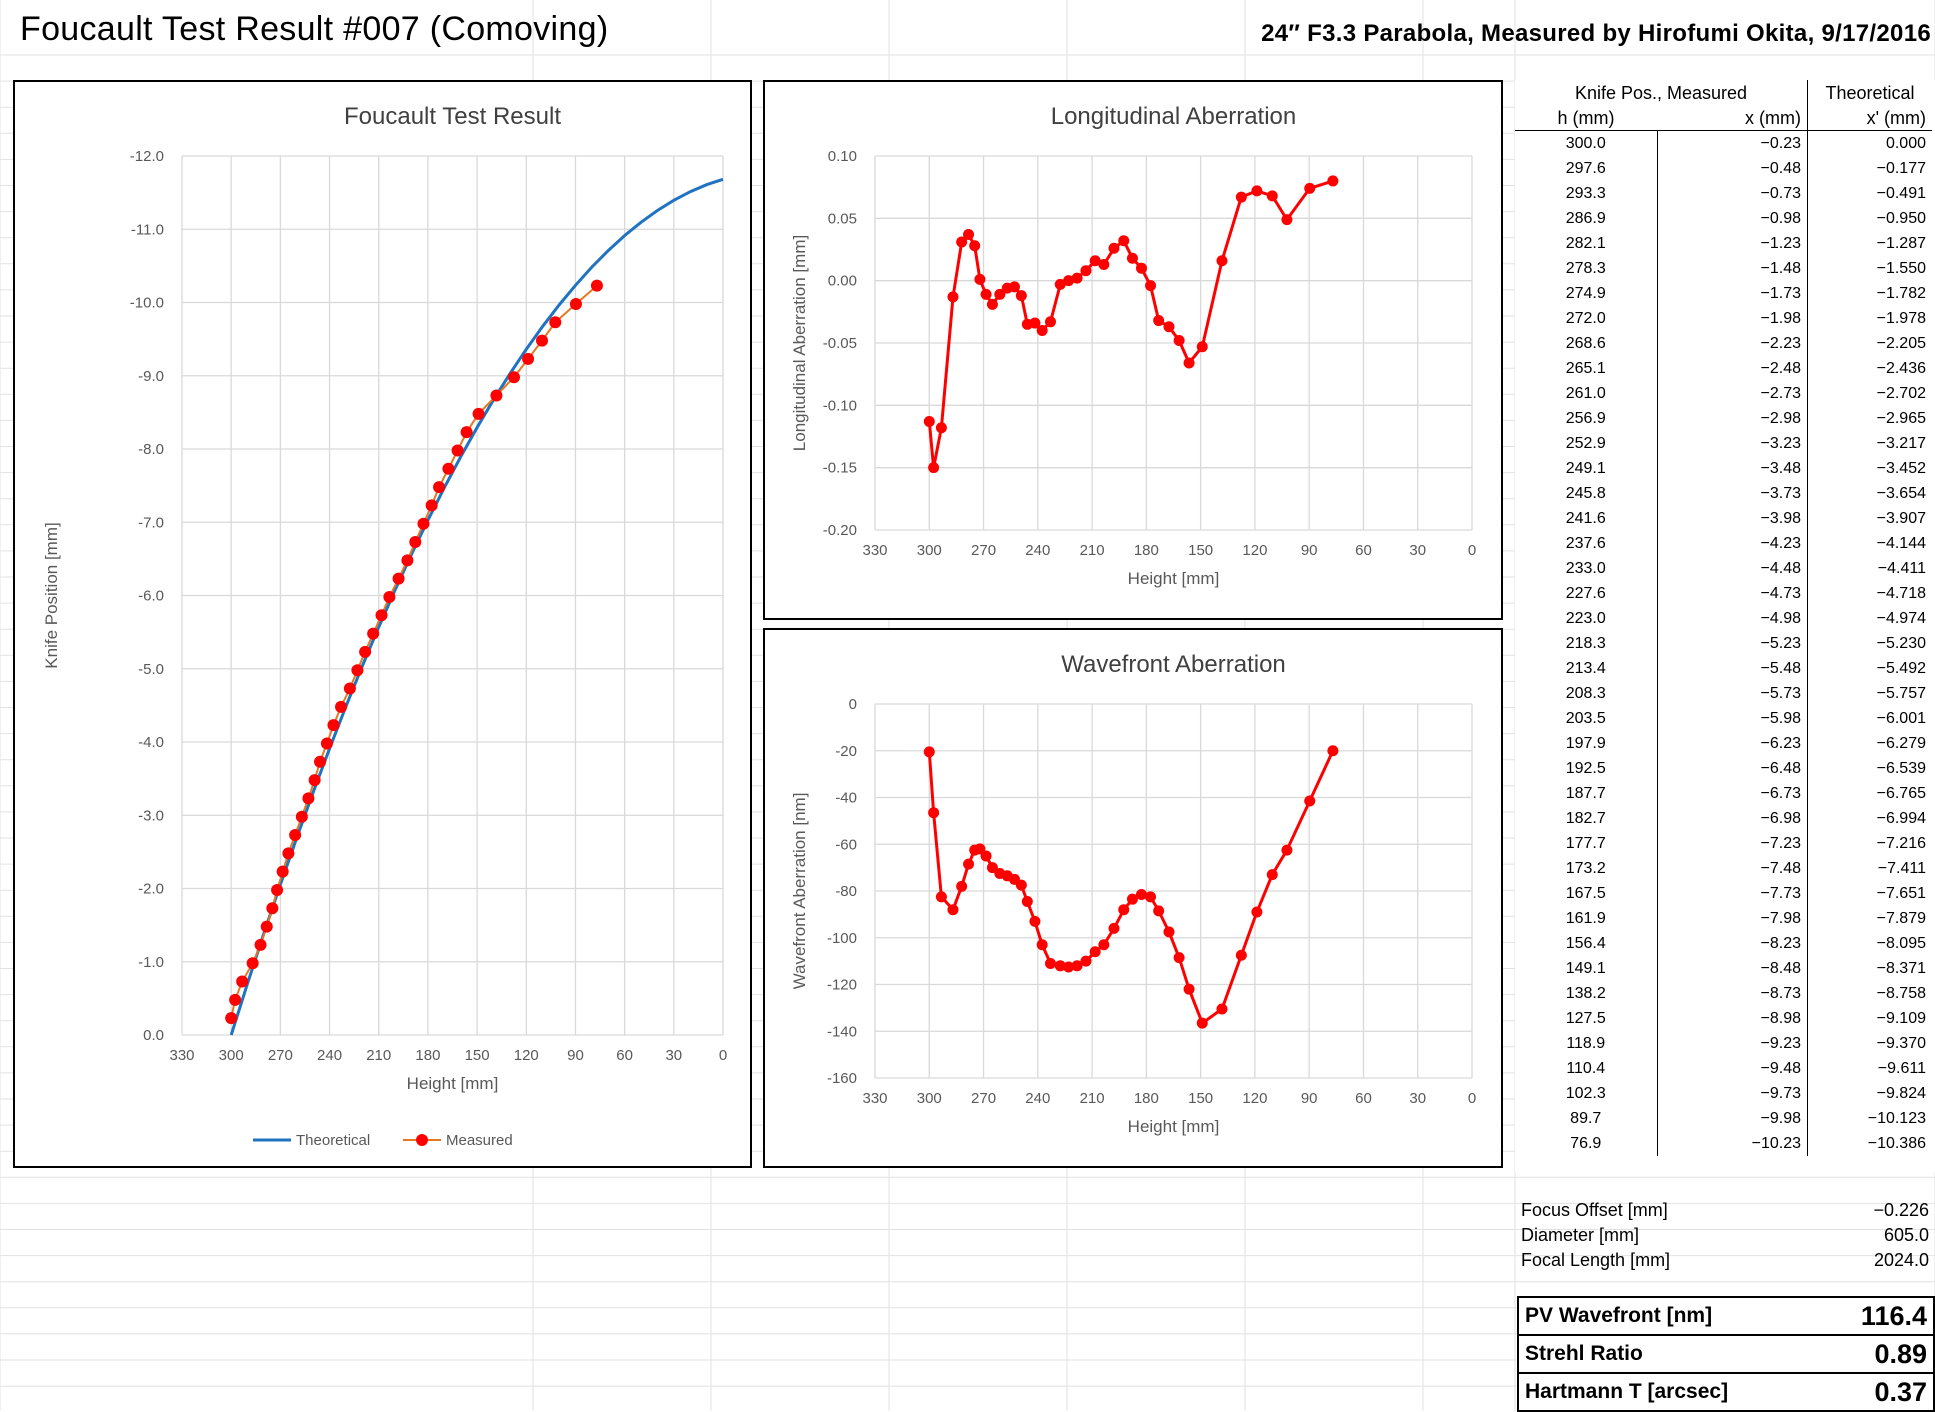  What do you see at coordinates (1585, 218) in the screenshot?
I see `cell-h: 286.9` at bounding box center [1585, 218].